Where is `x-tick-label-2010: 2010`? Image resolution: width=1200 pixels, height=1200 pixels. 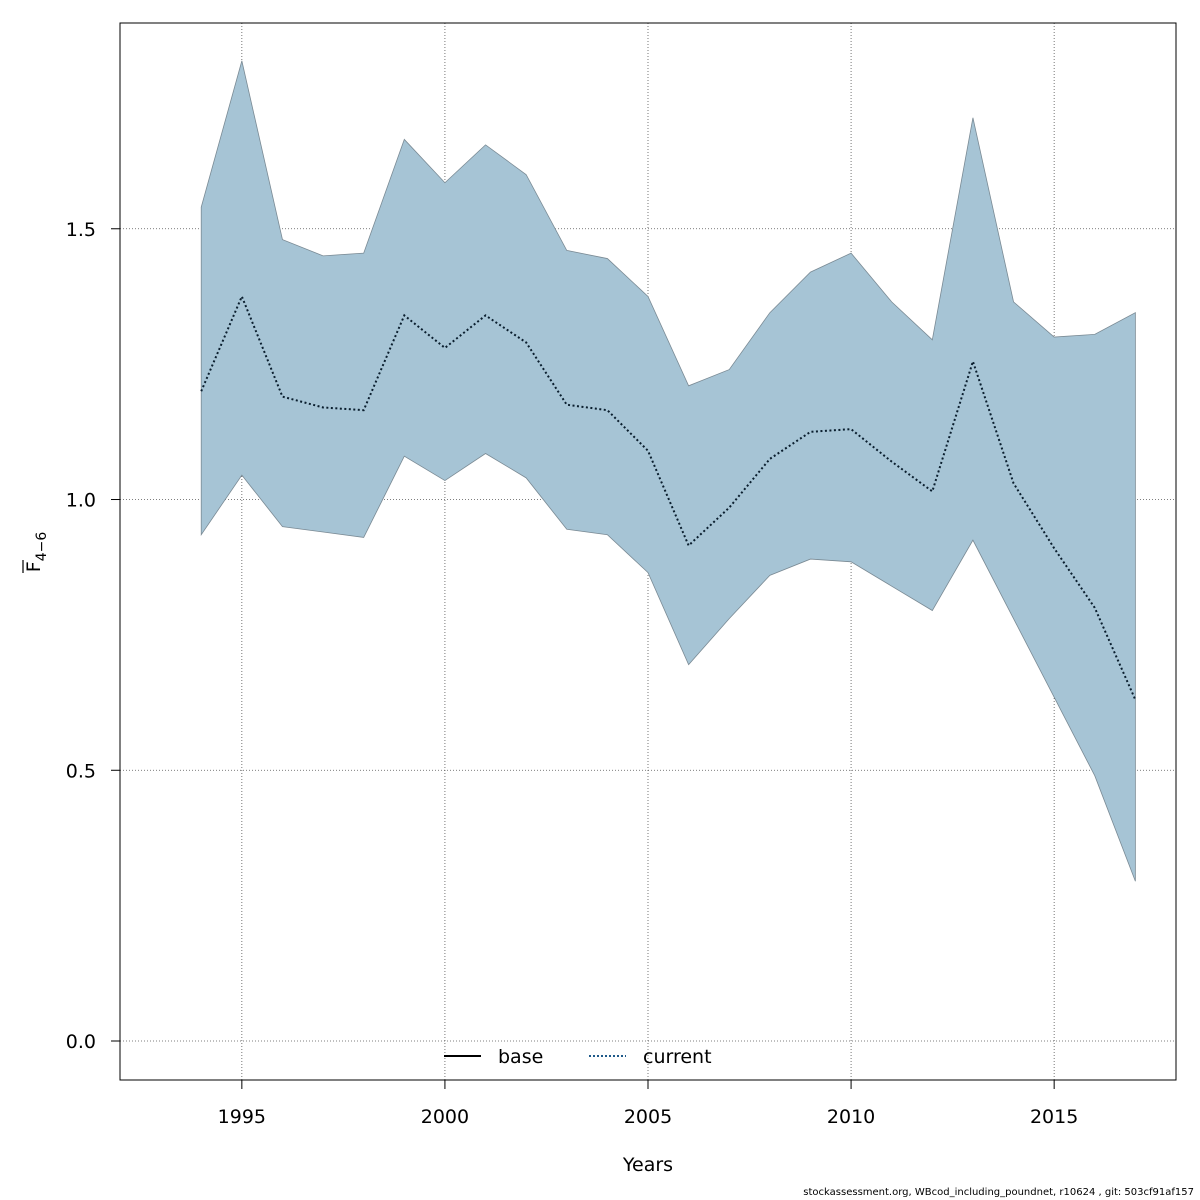
x-tick-label-2010: 2010 is located at coordinates (851, 1117).